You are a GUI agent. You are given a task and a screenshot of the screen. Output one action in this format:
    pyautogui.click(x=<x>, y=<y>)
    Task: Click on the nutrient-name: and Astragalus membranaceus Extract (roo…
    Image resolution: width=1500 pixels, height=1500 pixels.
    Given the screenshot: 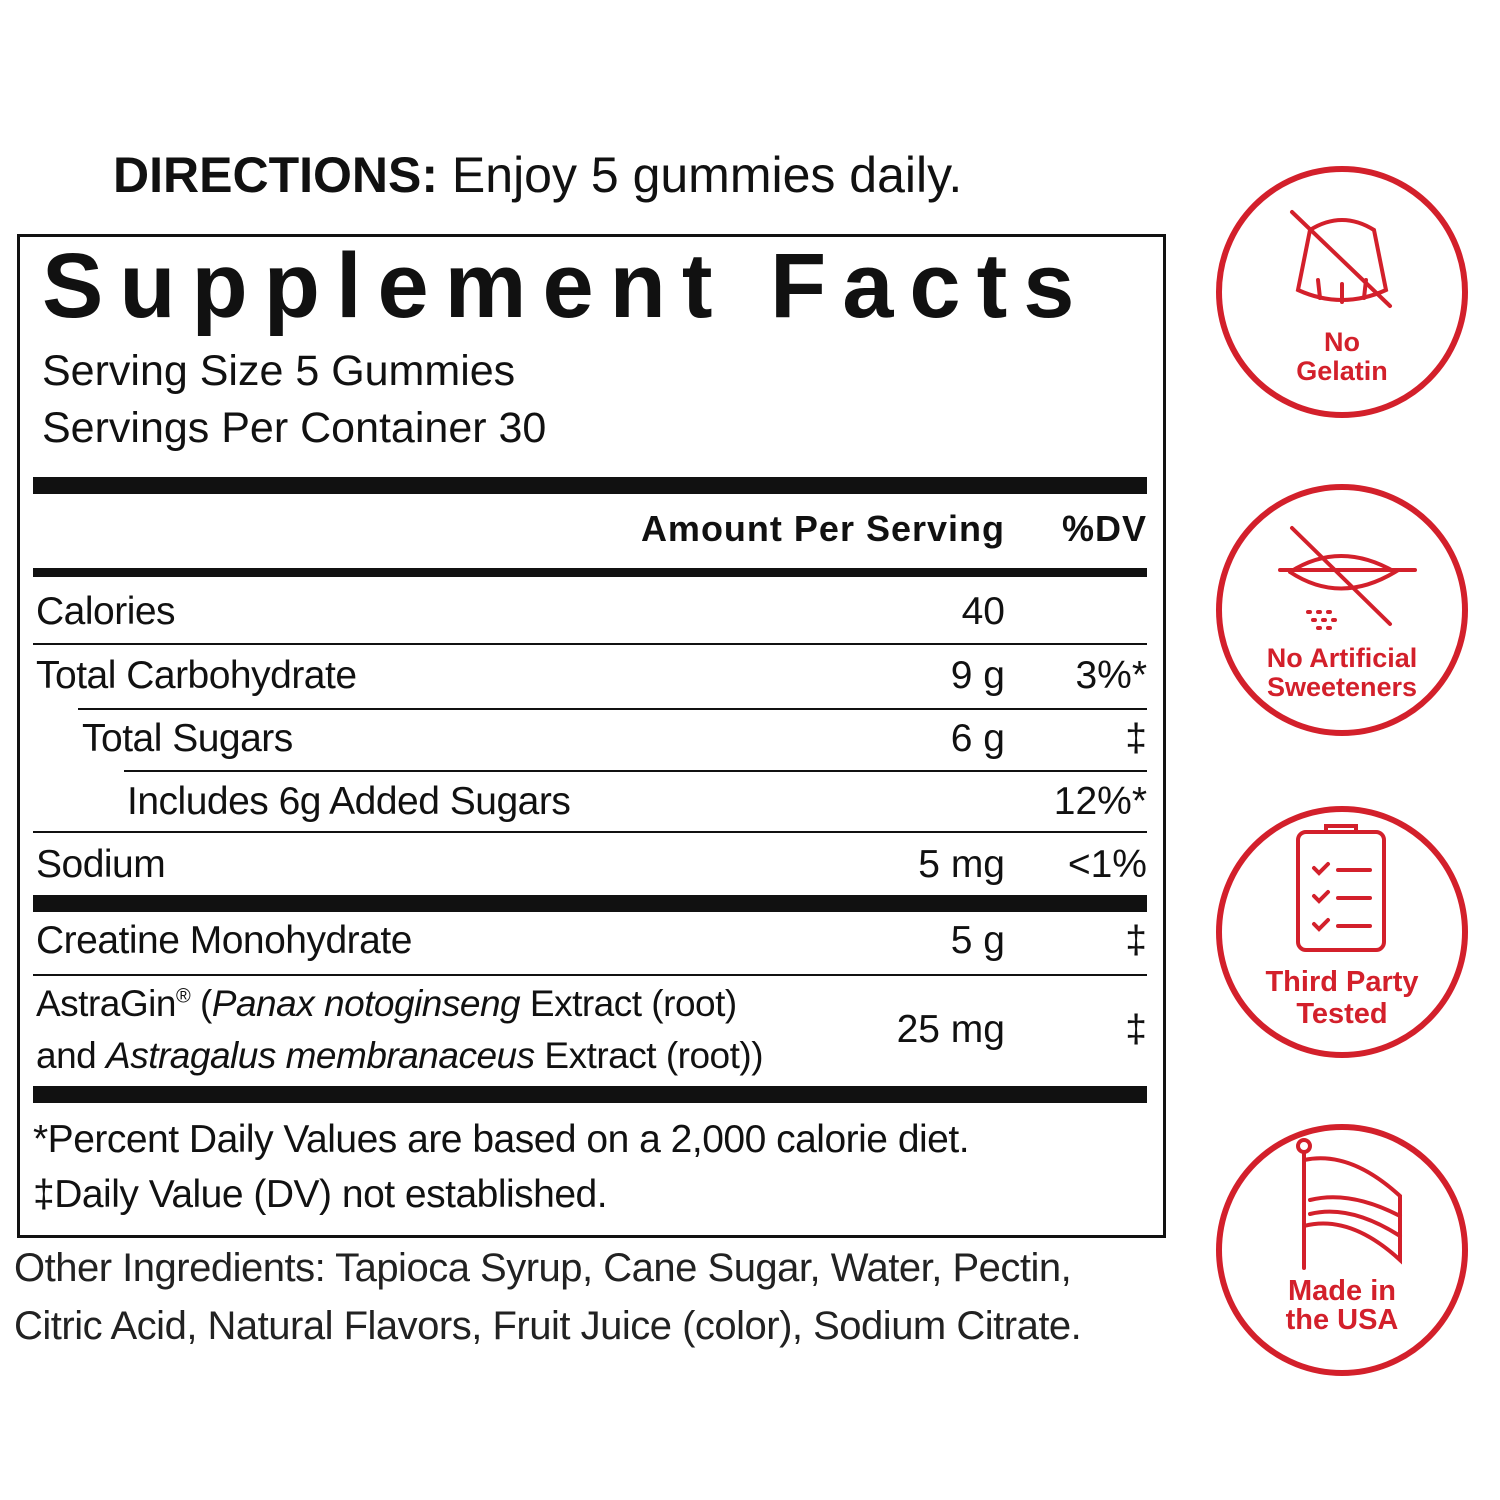 What is the action you would take?
    pyautogui.click(x=400, y=1056)
    